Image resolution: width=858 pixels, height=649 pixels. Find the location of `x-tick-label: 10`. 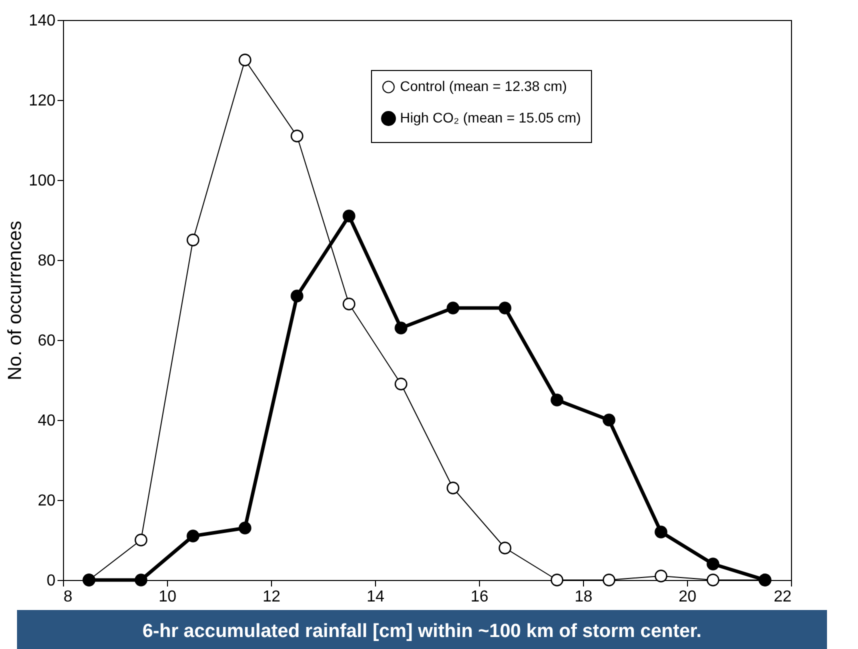

x-tick-label: 10 is located at coordinates (167, 597).